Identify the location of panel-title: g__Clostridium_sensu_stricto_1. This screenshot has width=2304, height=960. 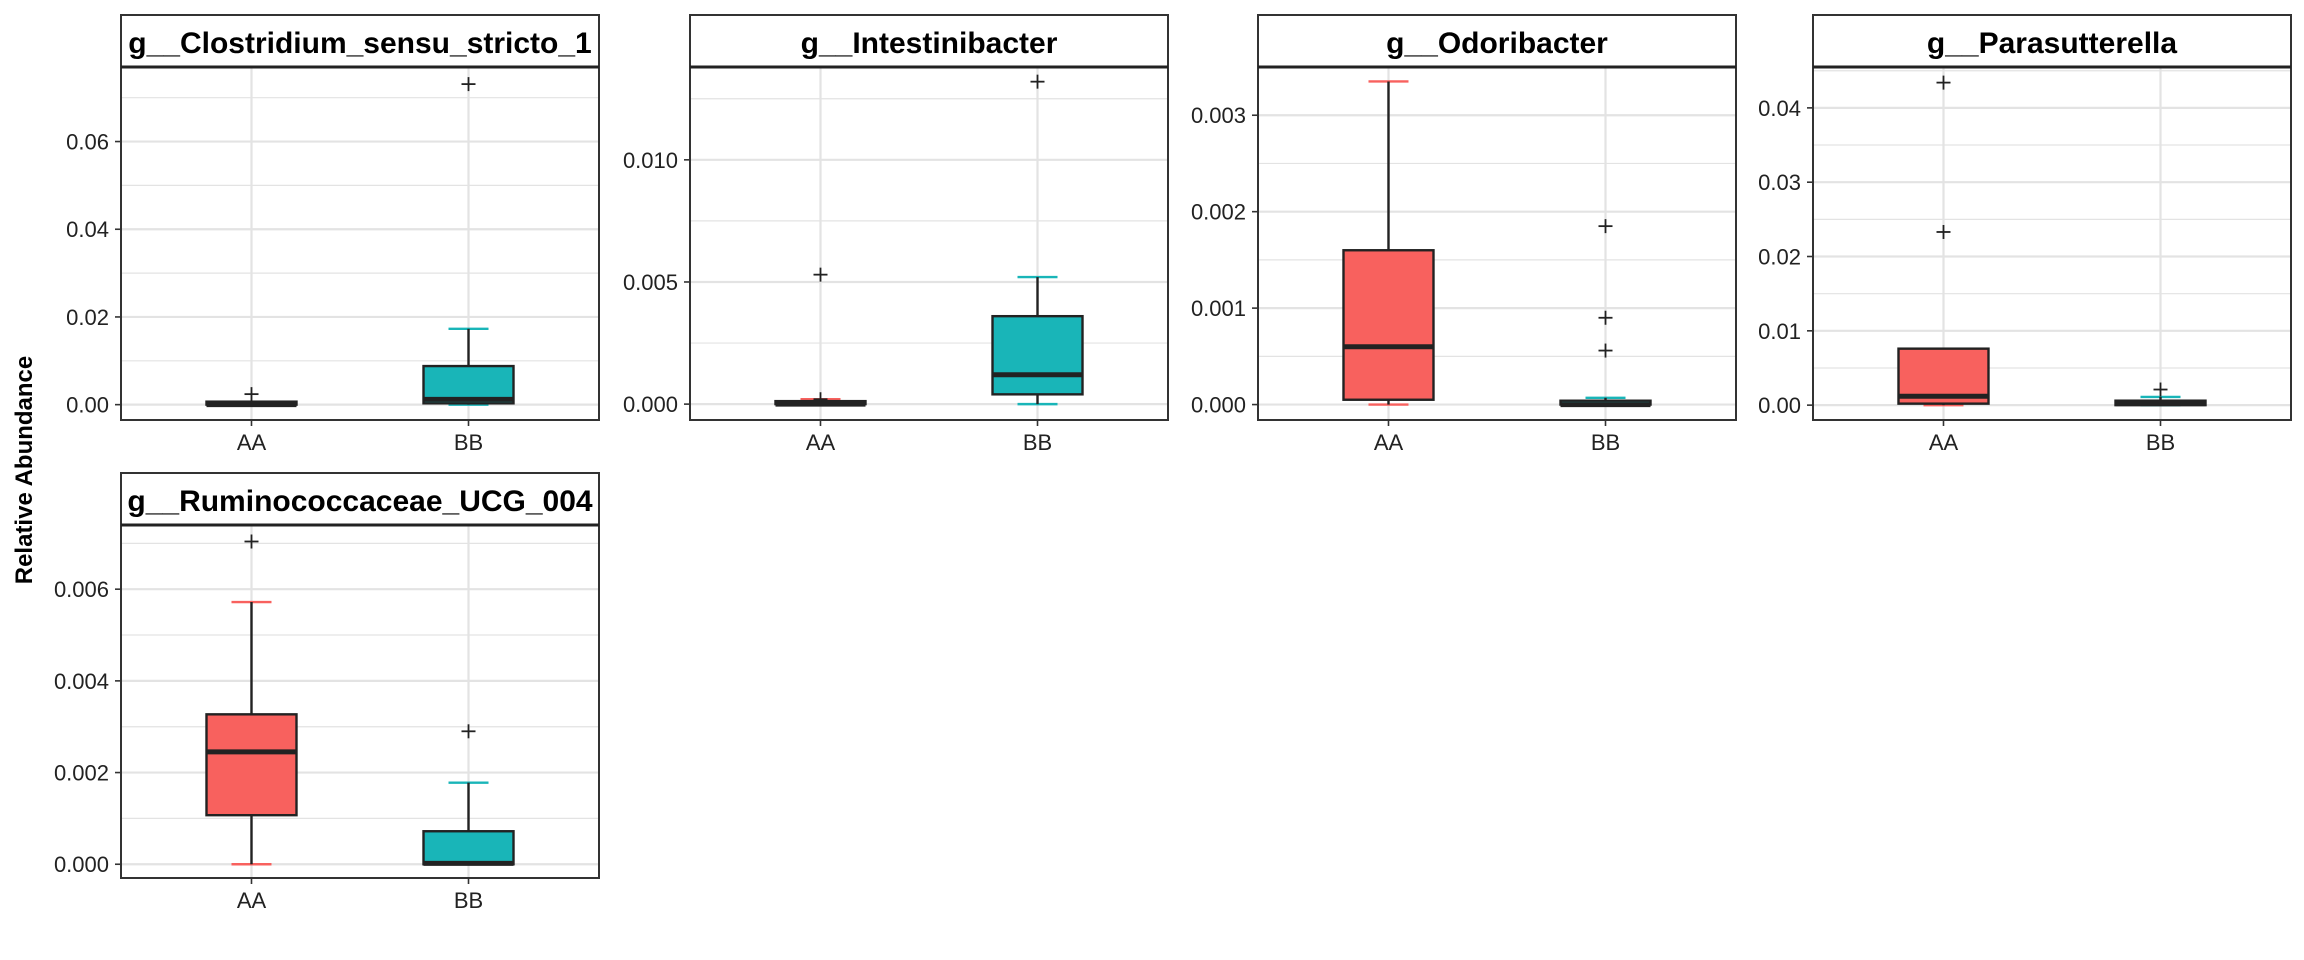
(360, 43).